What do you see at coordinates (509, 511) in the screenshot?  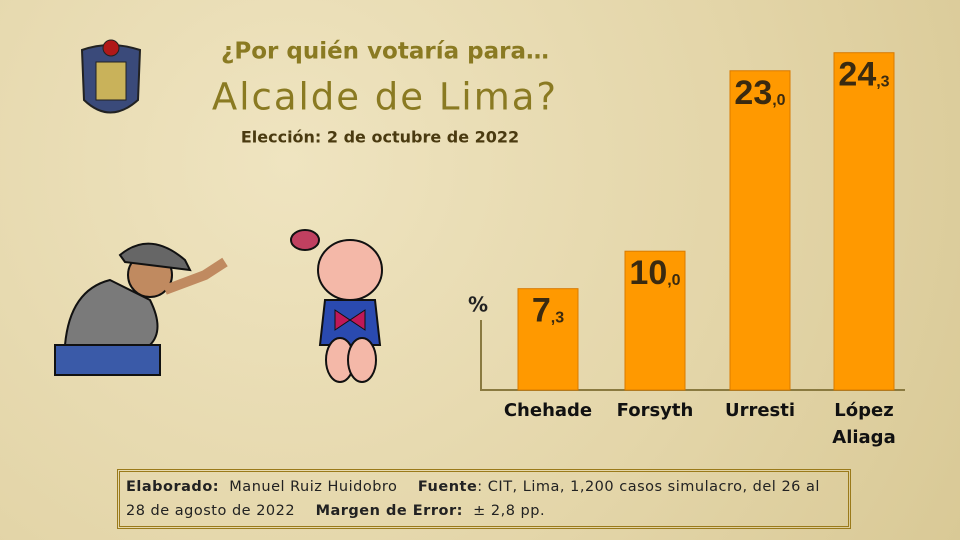 I see `footer-text: ± 2,8 pp.` at bounding box center [509, 511].